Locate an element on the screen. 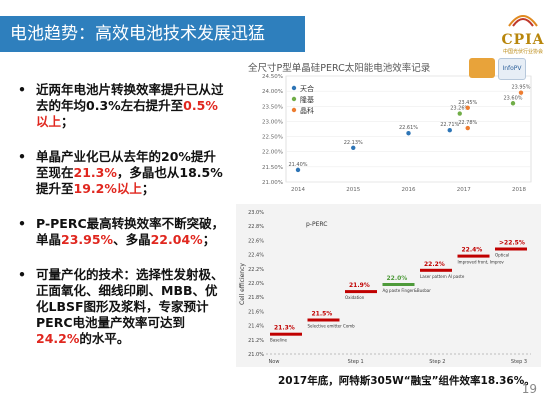  step-name-label: Laser pattern Al paste is located at coordinates (442, 276).